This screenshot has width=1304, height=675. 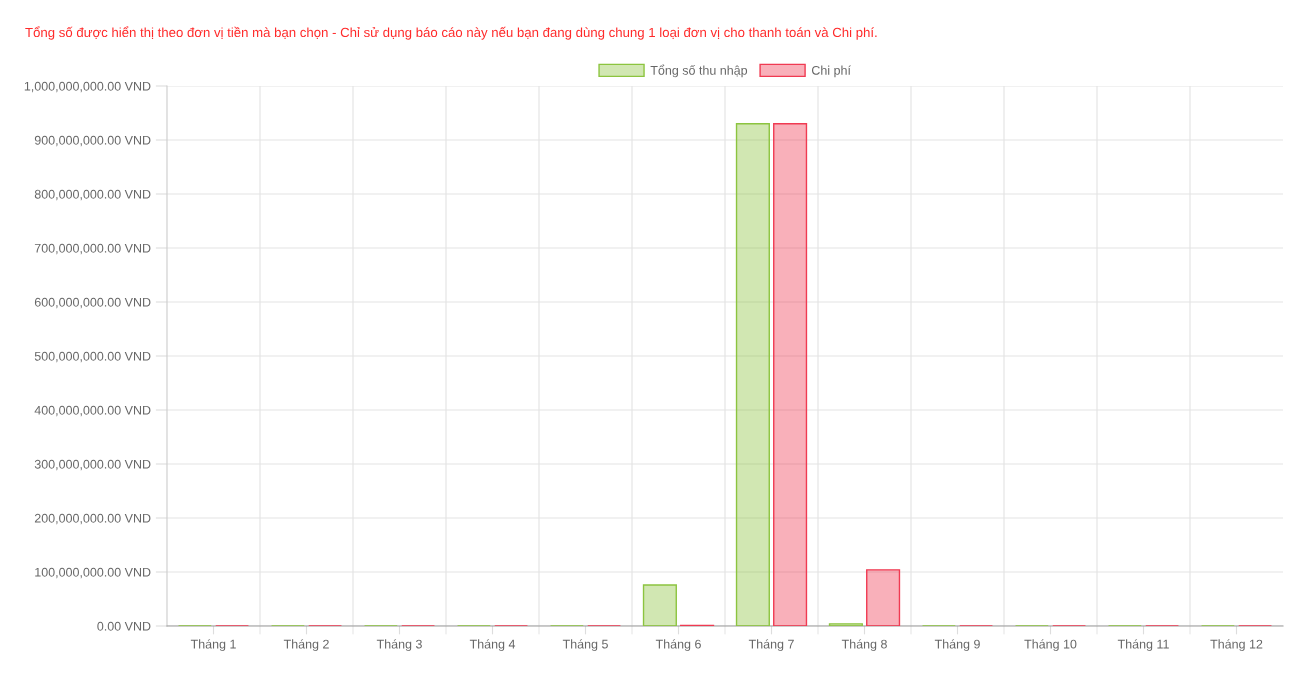 I want to click on x-tick-label: Tháng 4, so click(x=492, y=645).